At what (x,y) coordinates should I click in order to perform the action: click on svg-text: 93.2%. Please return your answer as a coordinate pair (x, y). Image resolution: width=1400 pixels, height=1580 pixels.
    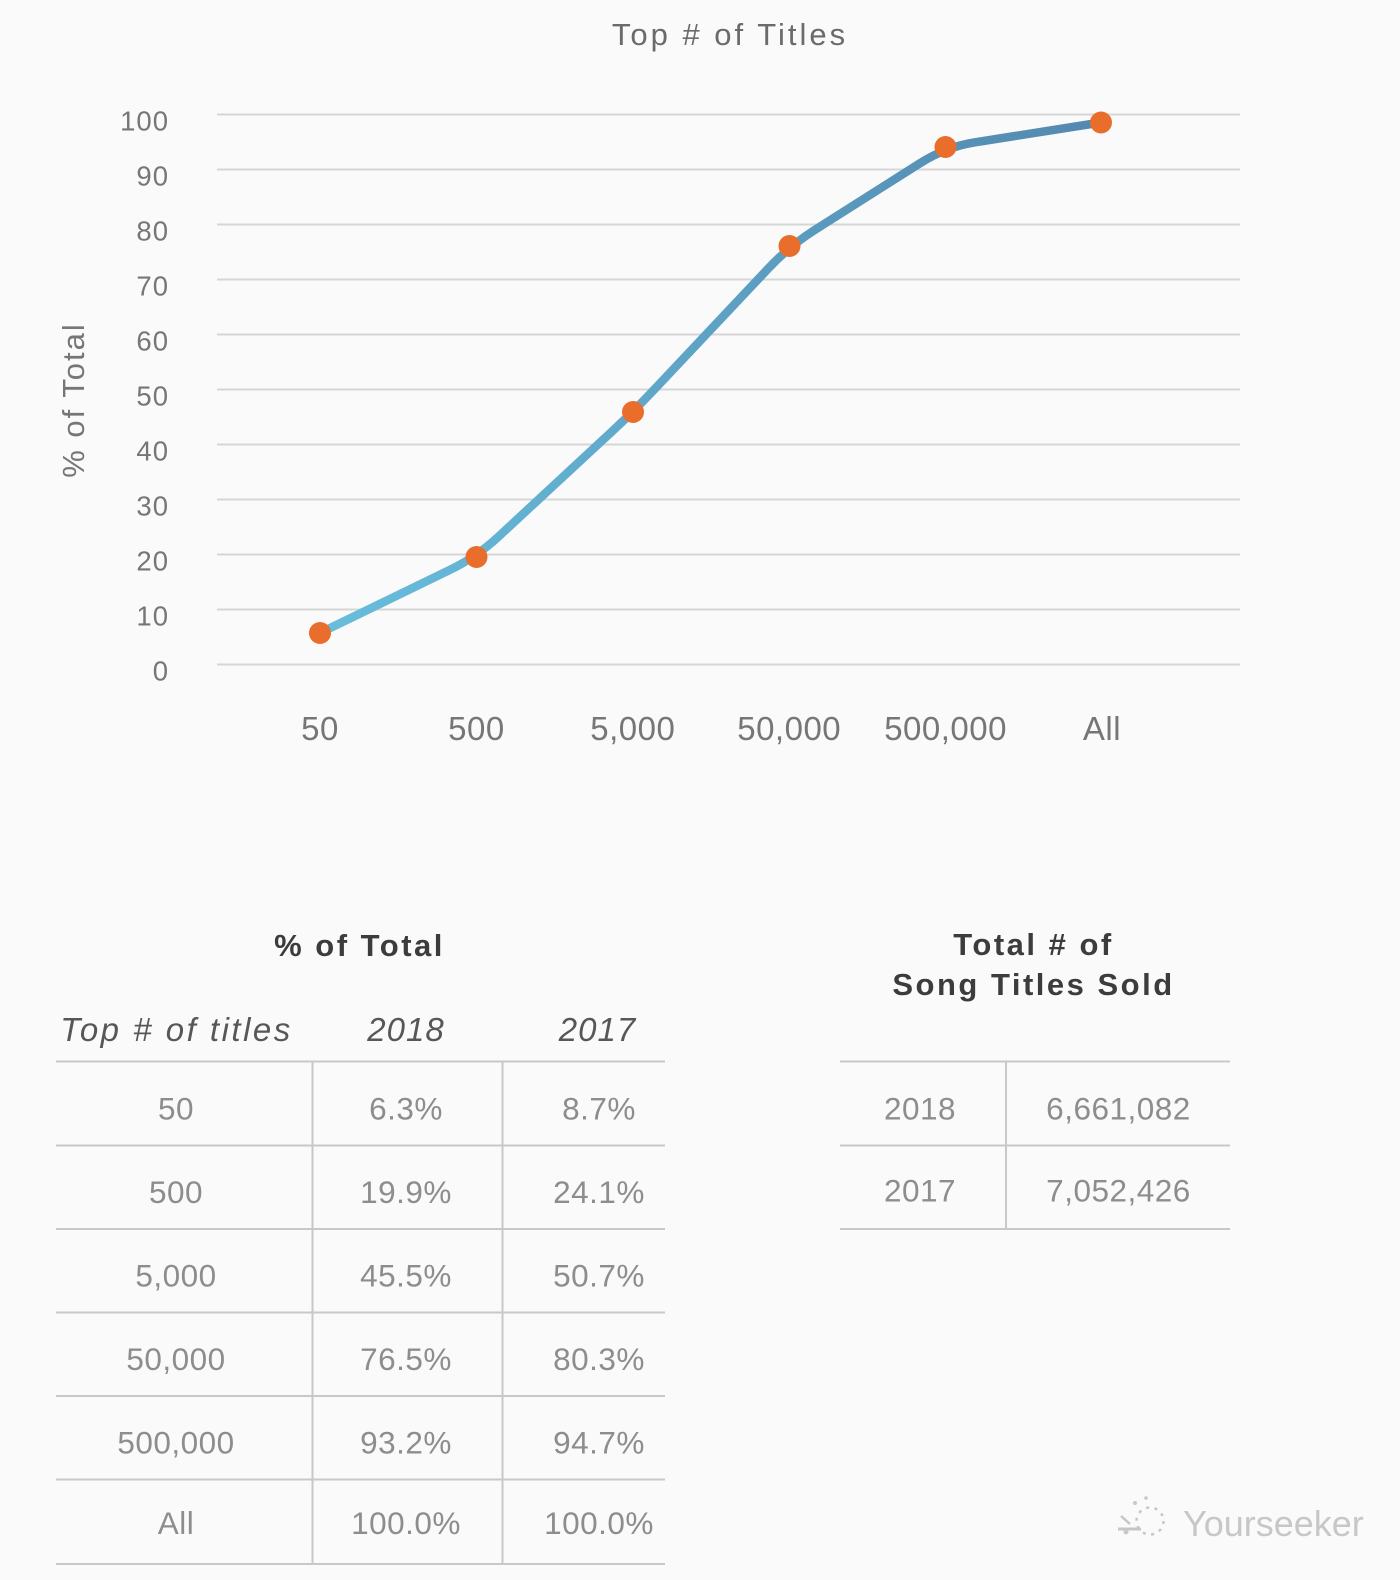
    Looking at the image, I should click on (406, 1443).